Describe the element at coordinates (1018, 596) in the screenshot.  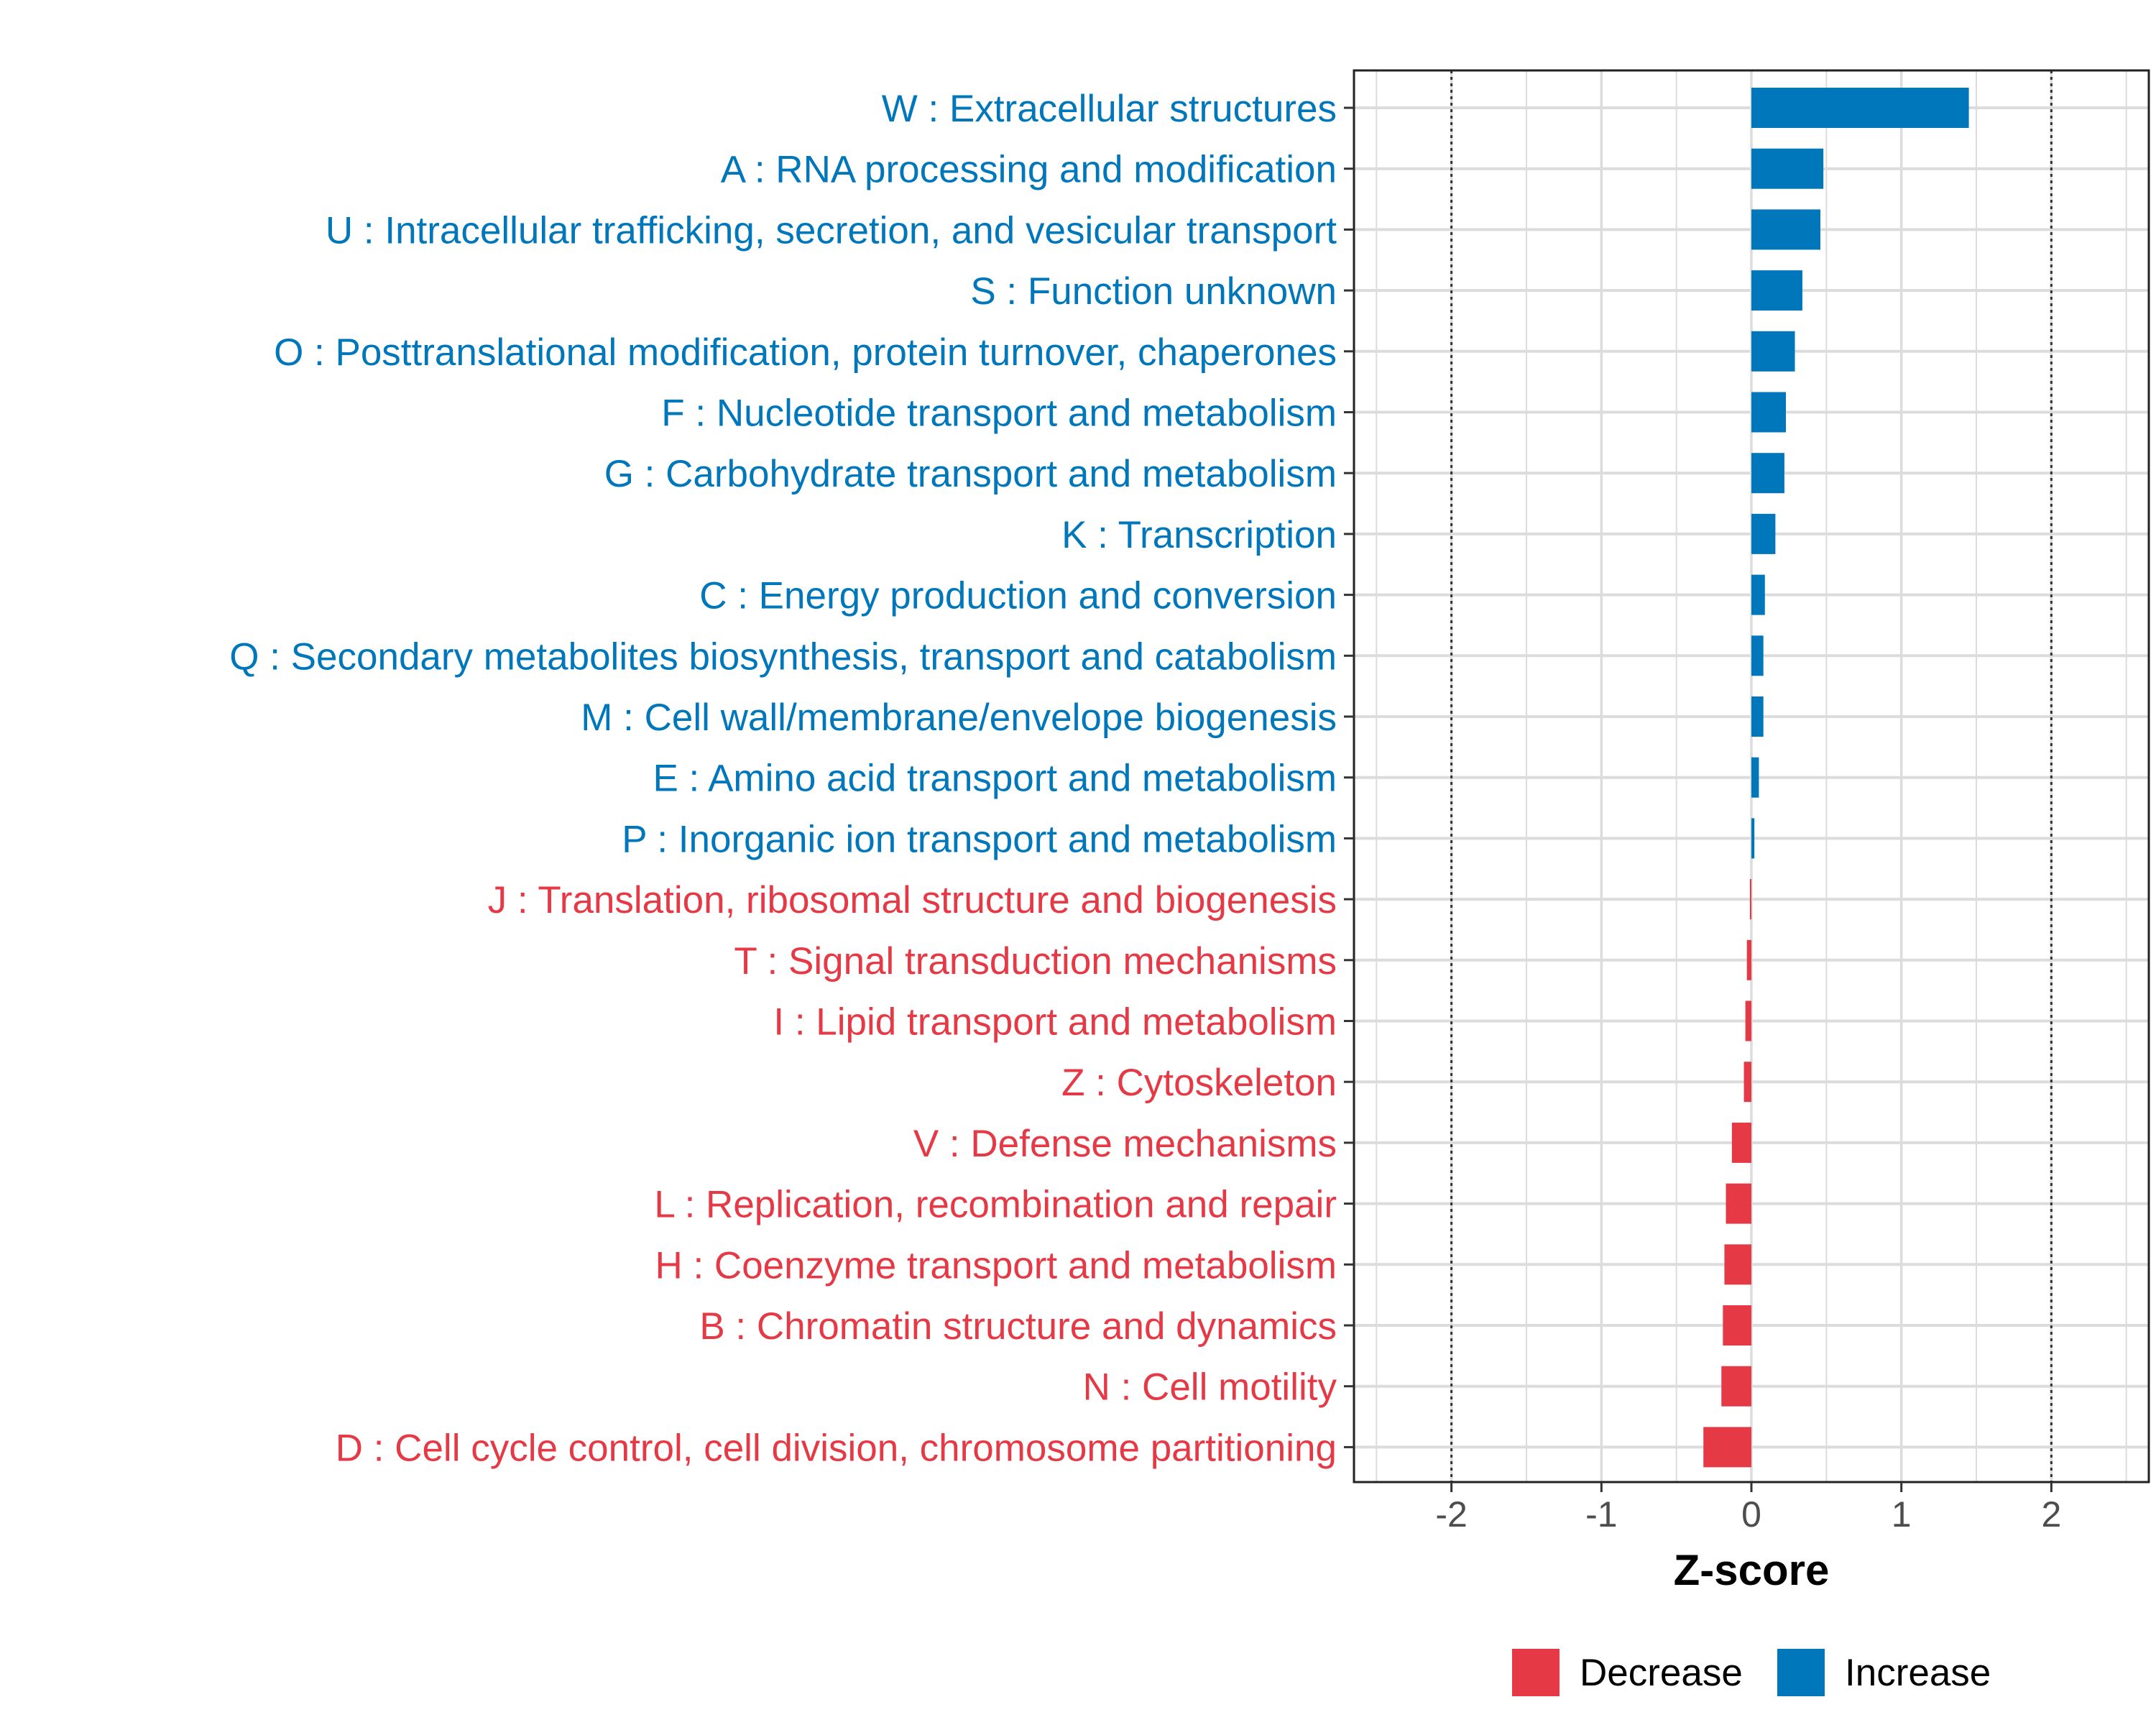
I see `y-tick-label: C : Energy production and conversion` at that location.